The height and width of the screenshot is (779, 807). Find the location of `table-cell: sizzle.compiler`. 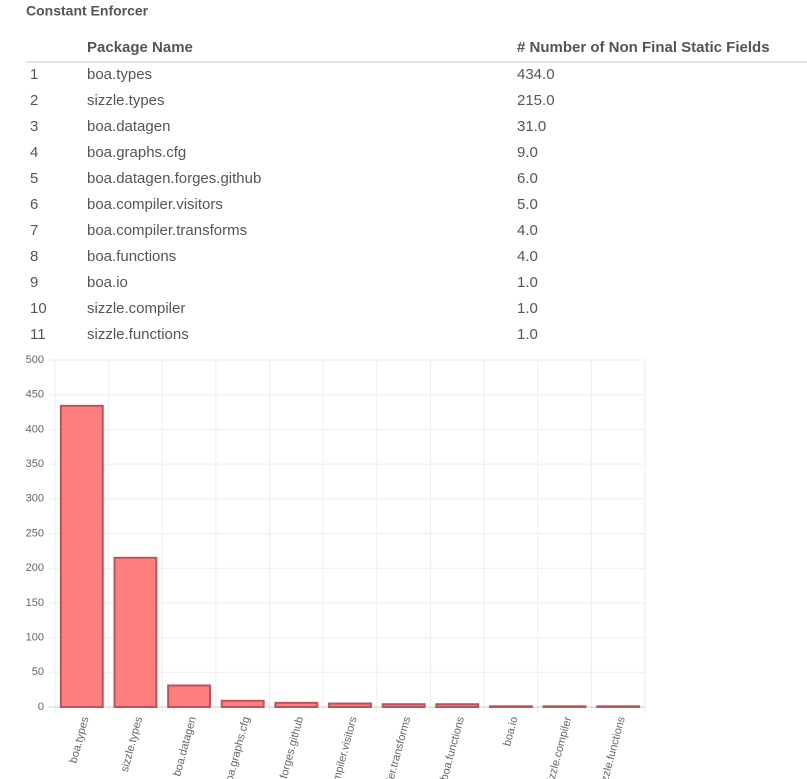

table-cell: sizzle.compiler is located at coordinates (136, 308).